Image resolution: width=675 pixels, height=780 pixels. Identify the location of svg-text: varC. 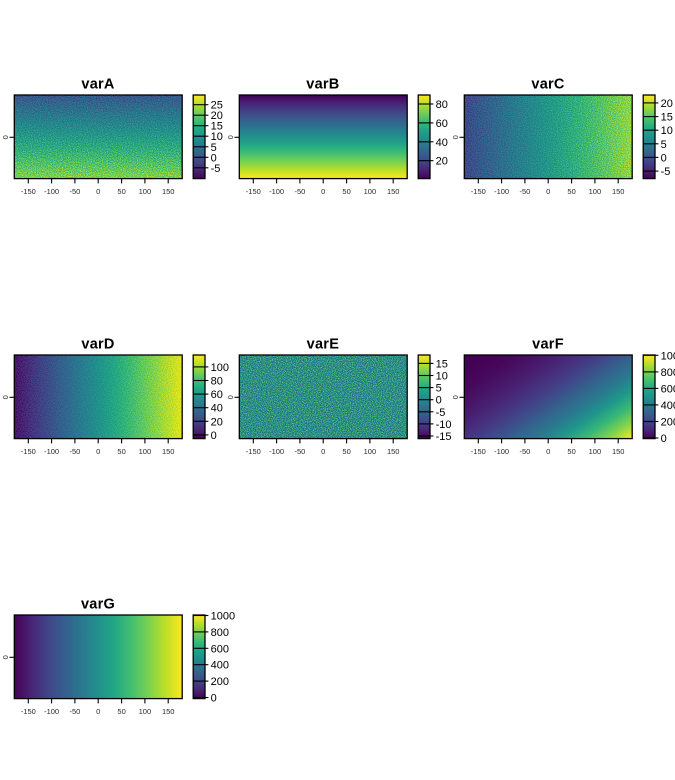
(548, 85).